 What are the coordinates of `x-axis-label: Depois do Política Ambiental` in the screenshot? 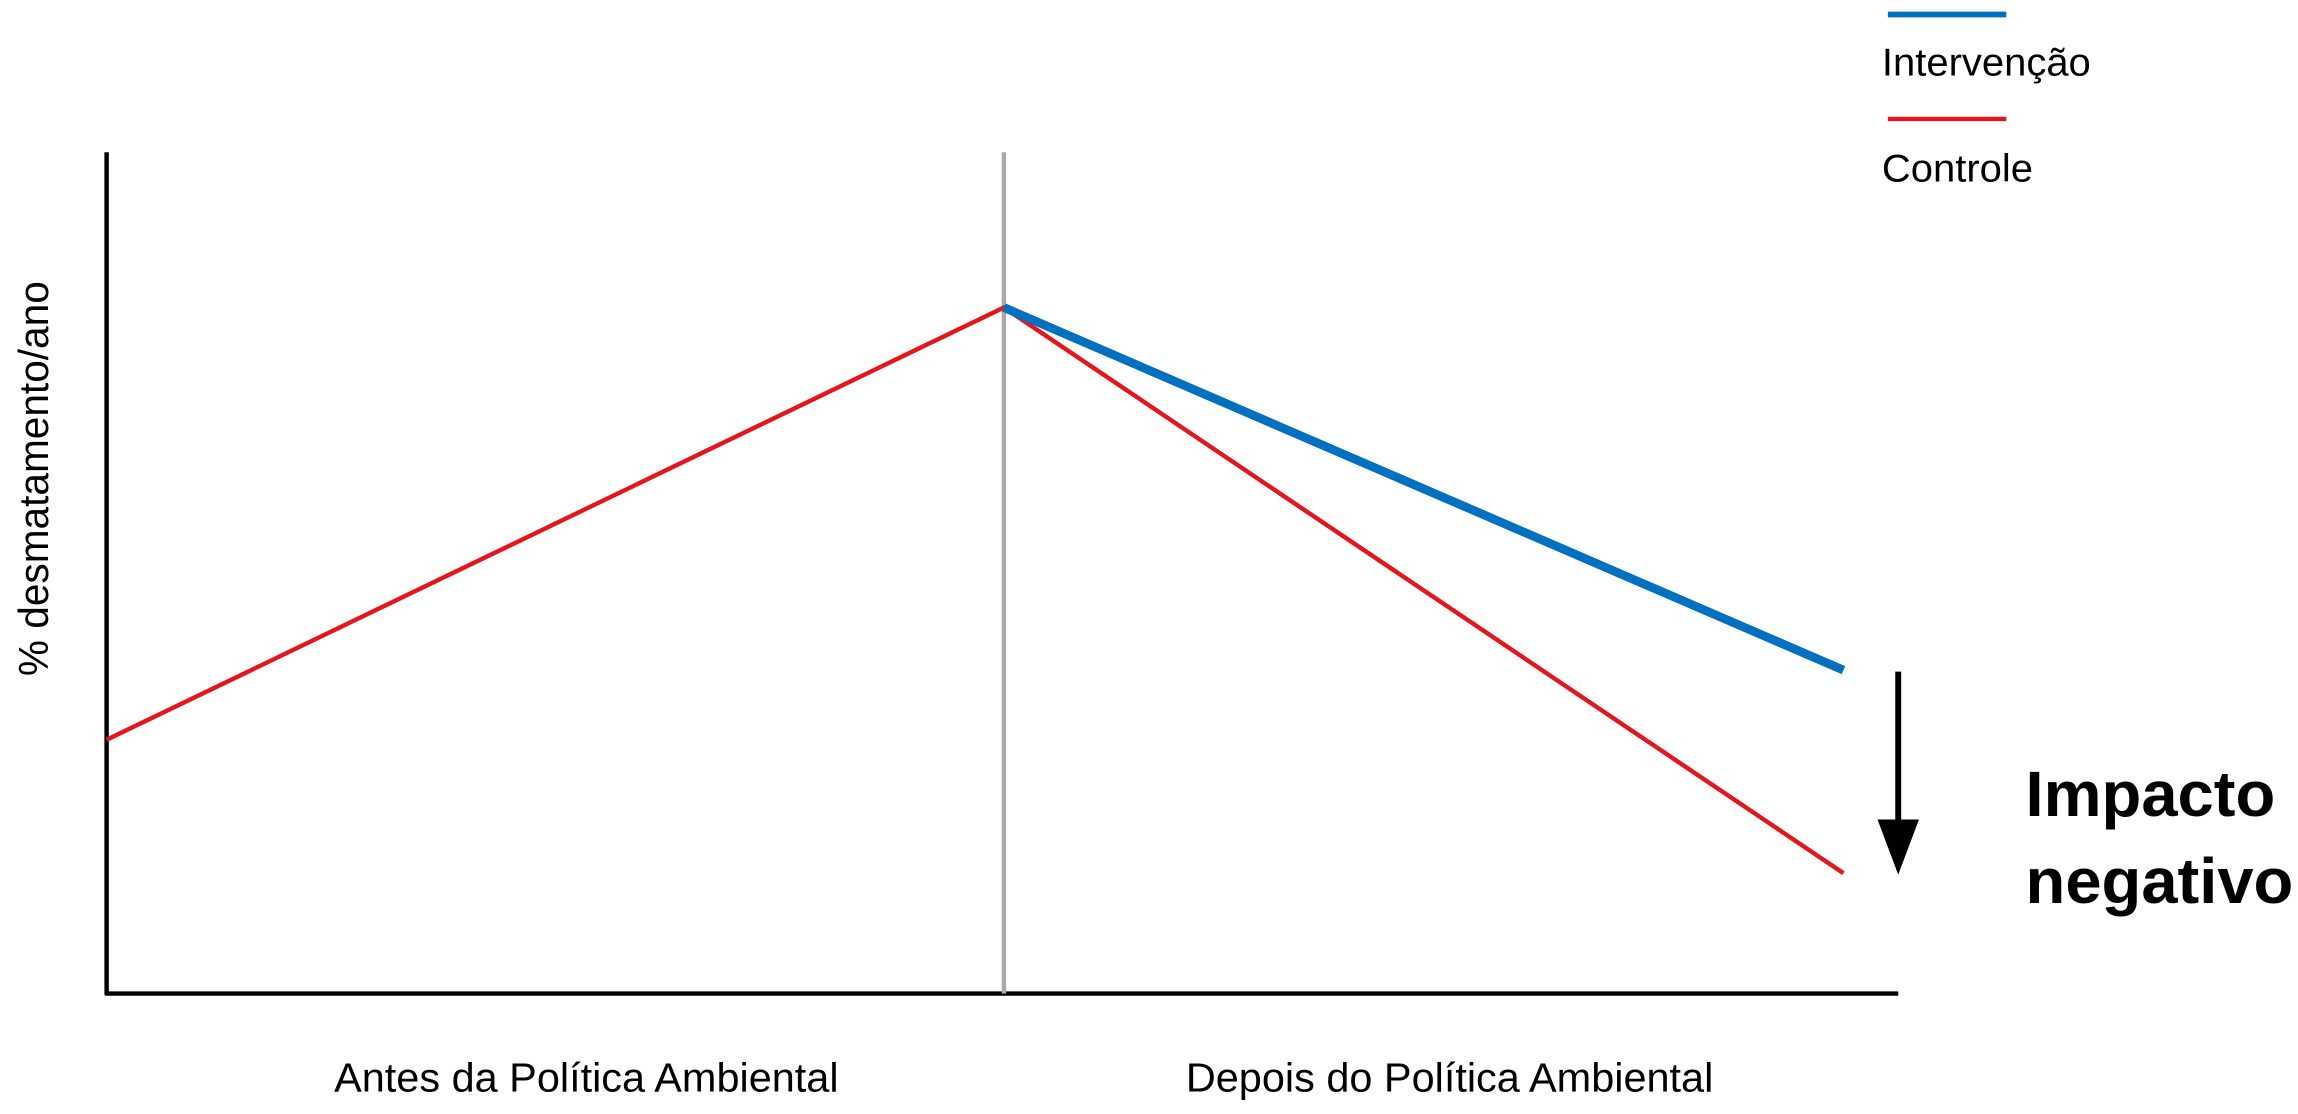 It's located at (1449, 1078).